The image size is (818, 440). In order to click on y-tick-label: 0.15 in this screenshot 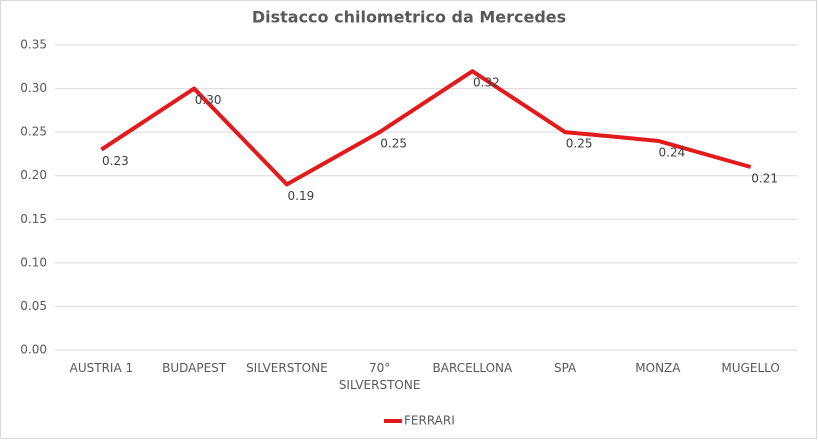, I will do `click(33, 219)`.